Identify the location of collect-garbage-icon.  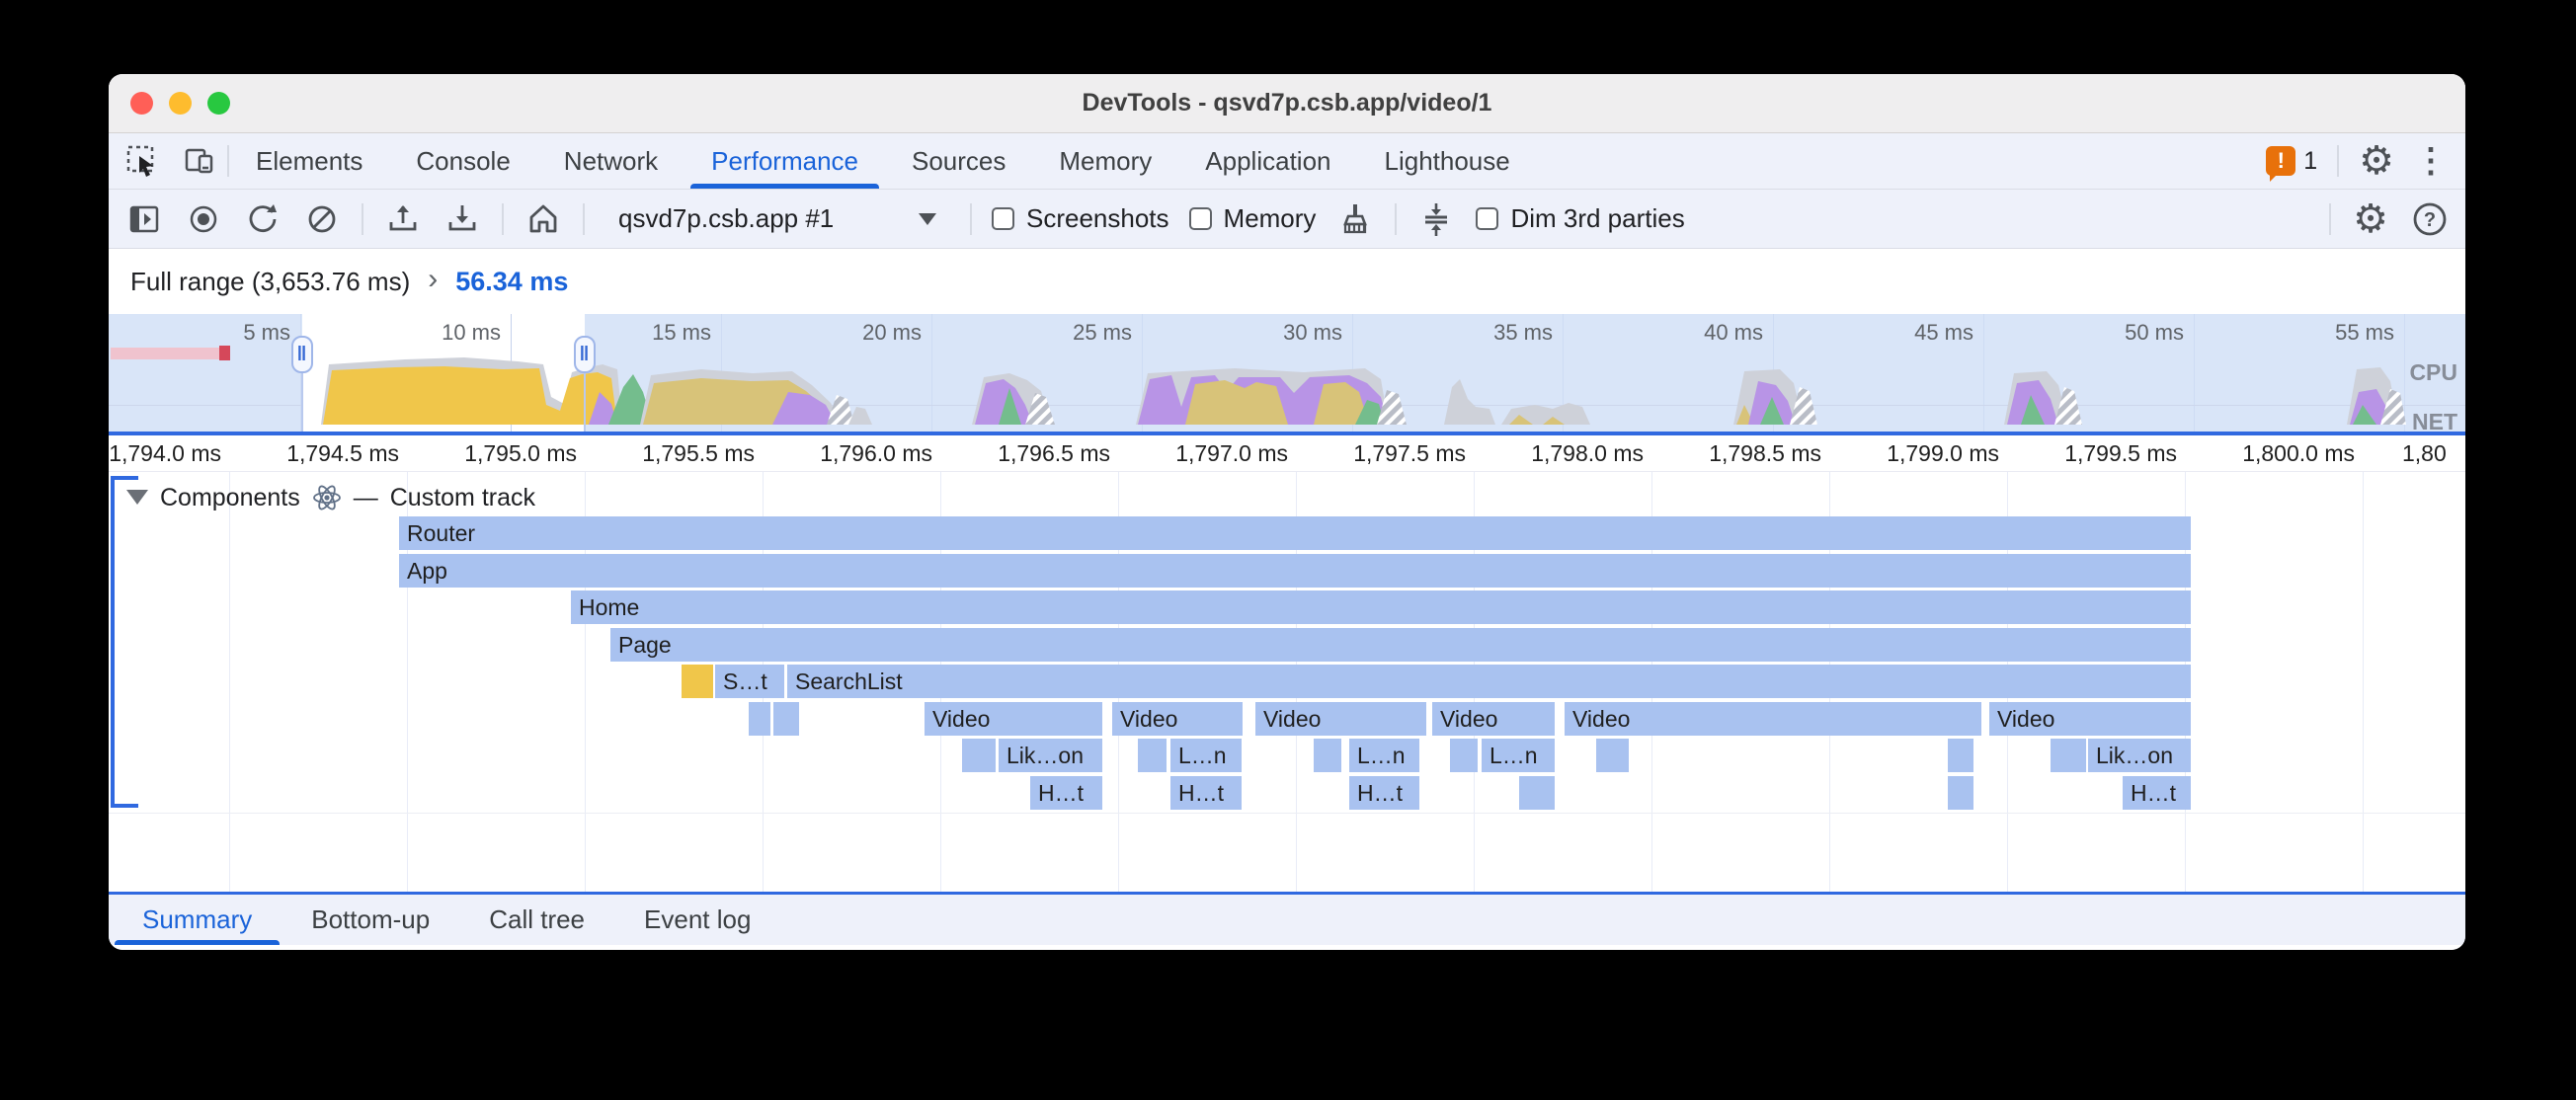
(1355, 219).